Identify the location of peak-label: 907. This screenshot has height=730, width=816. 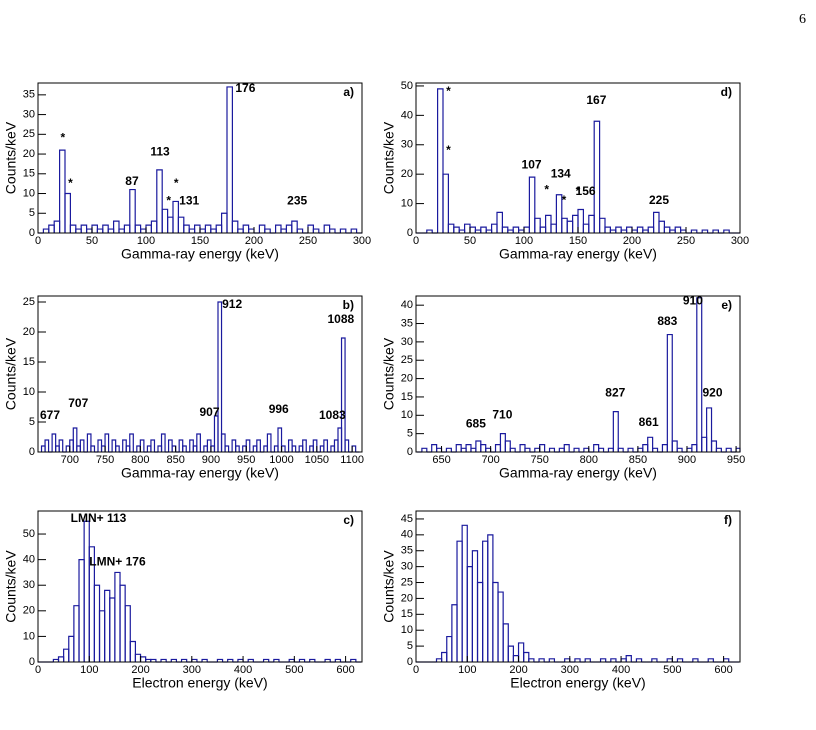
(210, 412).